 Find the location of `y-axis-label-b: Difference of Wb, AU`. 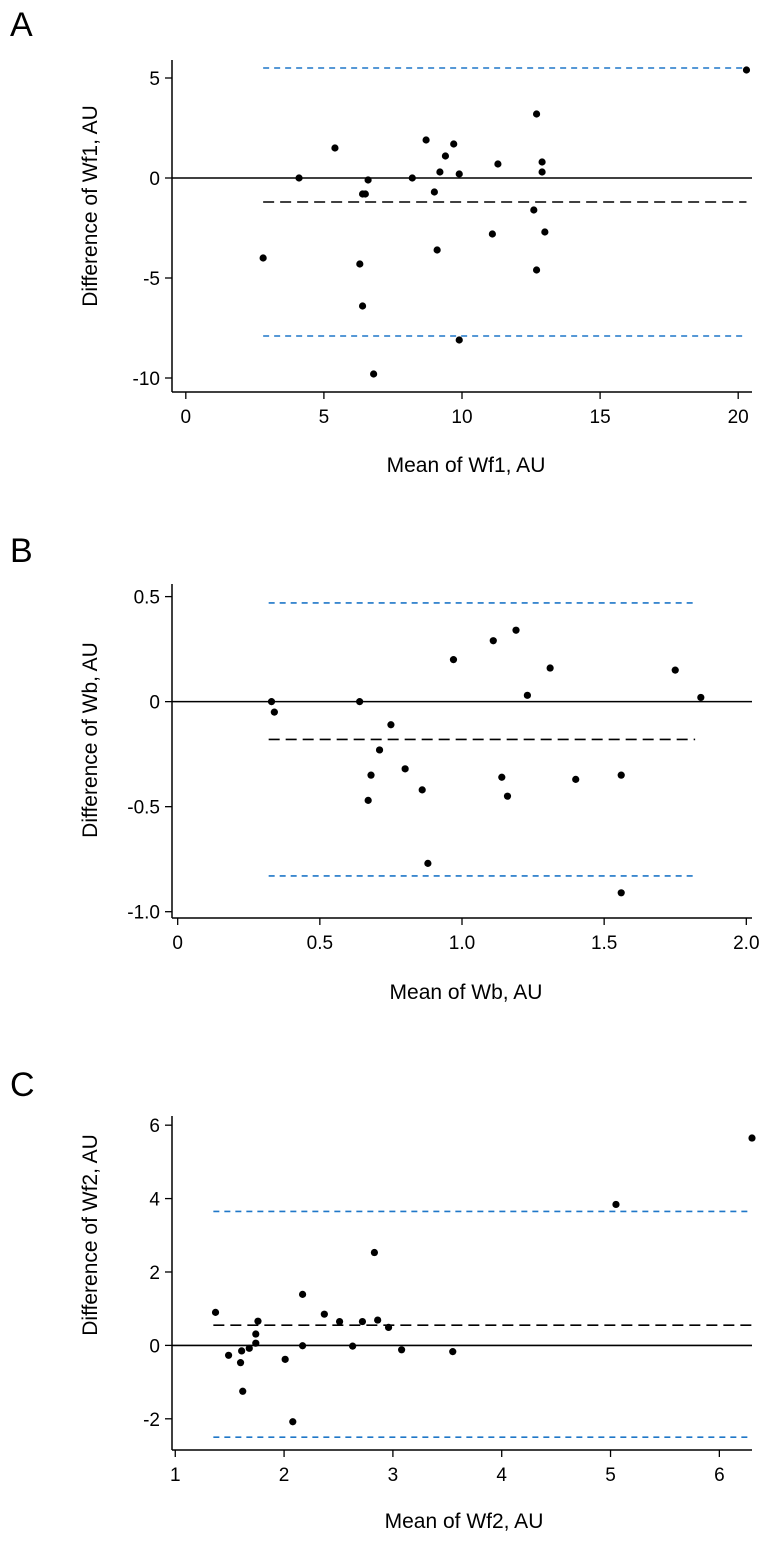

y-axis-label-b: Difference of Wb, AU is located at coordinates (90, 740).